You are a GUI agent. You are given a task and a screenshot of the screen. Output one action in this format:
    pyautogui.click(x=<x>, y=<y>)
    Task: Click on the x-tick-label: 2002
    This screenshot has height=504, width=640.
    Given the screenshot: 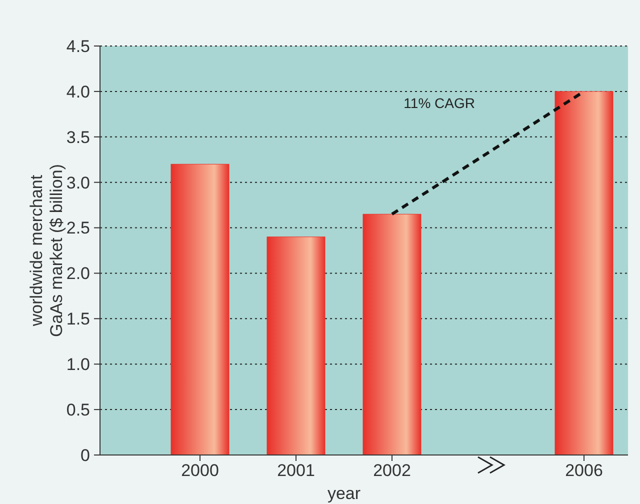 What is the action you would take?
    pyautogui.click(x=392, y=470)
    